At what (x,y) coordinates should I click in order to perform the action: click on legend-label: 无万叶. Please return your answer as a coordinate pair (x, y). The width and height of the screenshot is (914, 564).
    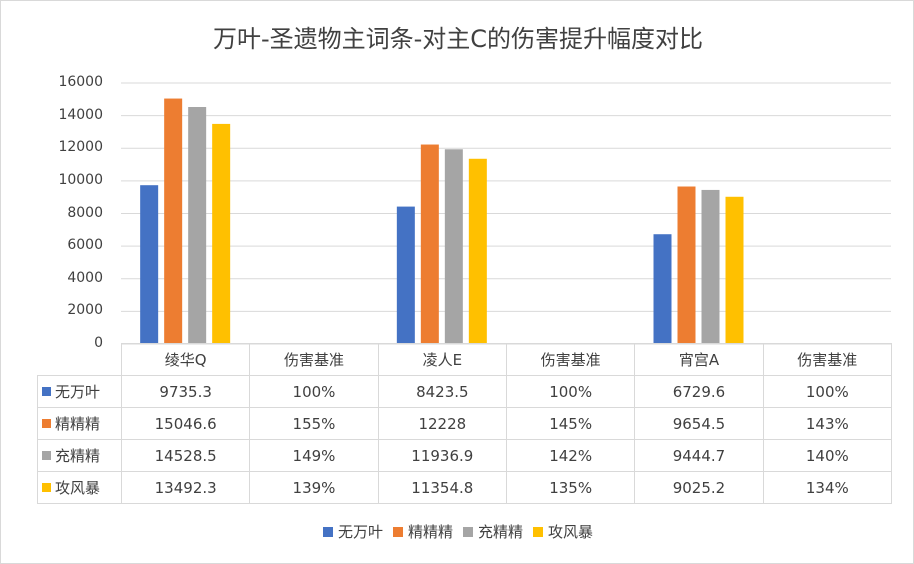
    Looking at the image, I should click on (360, 532).